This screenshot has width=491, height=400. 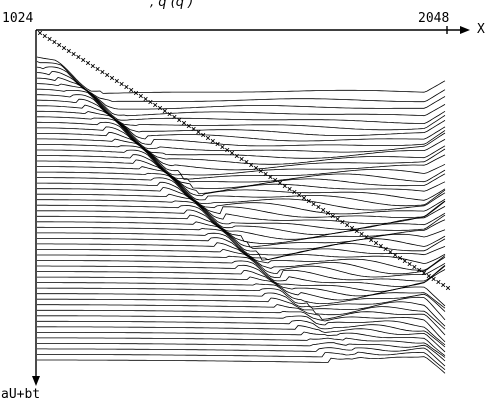 I want to click on y-axis-arrow, so click(x=36, y=381).